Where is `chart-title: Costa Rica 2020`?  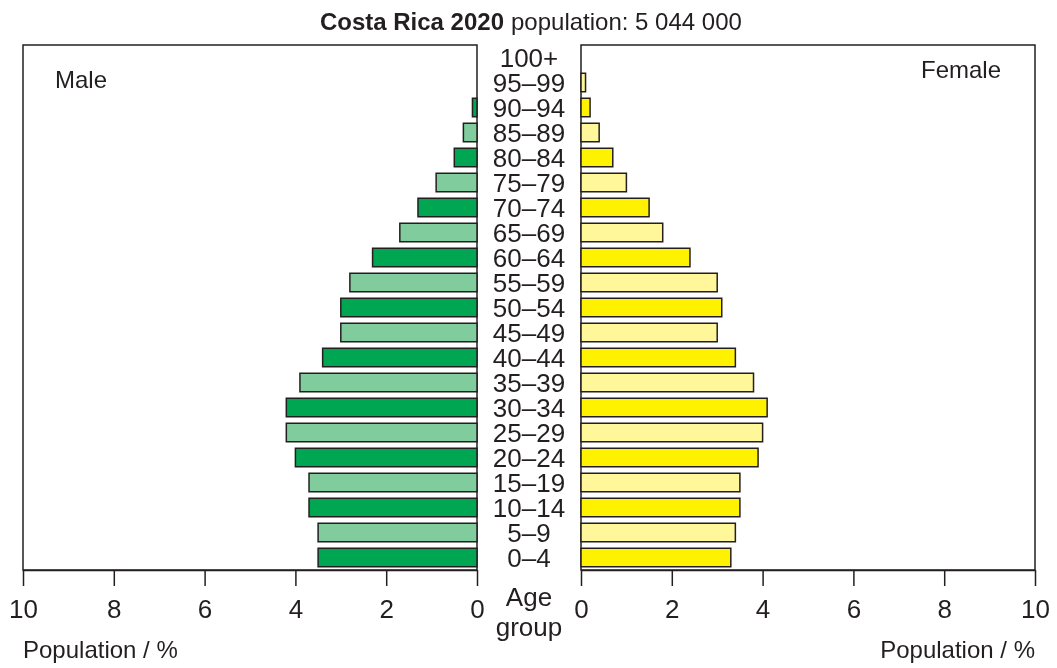
chart-title: Costa Rica 2020 is located at coordinates (411, 21).